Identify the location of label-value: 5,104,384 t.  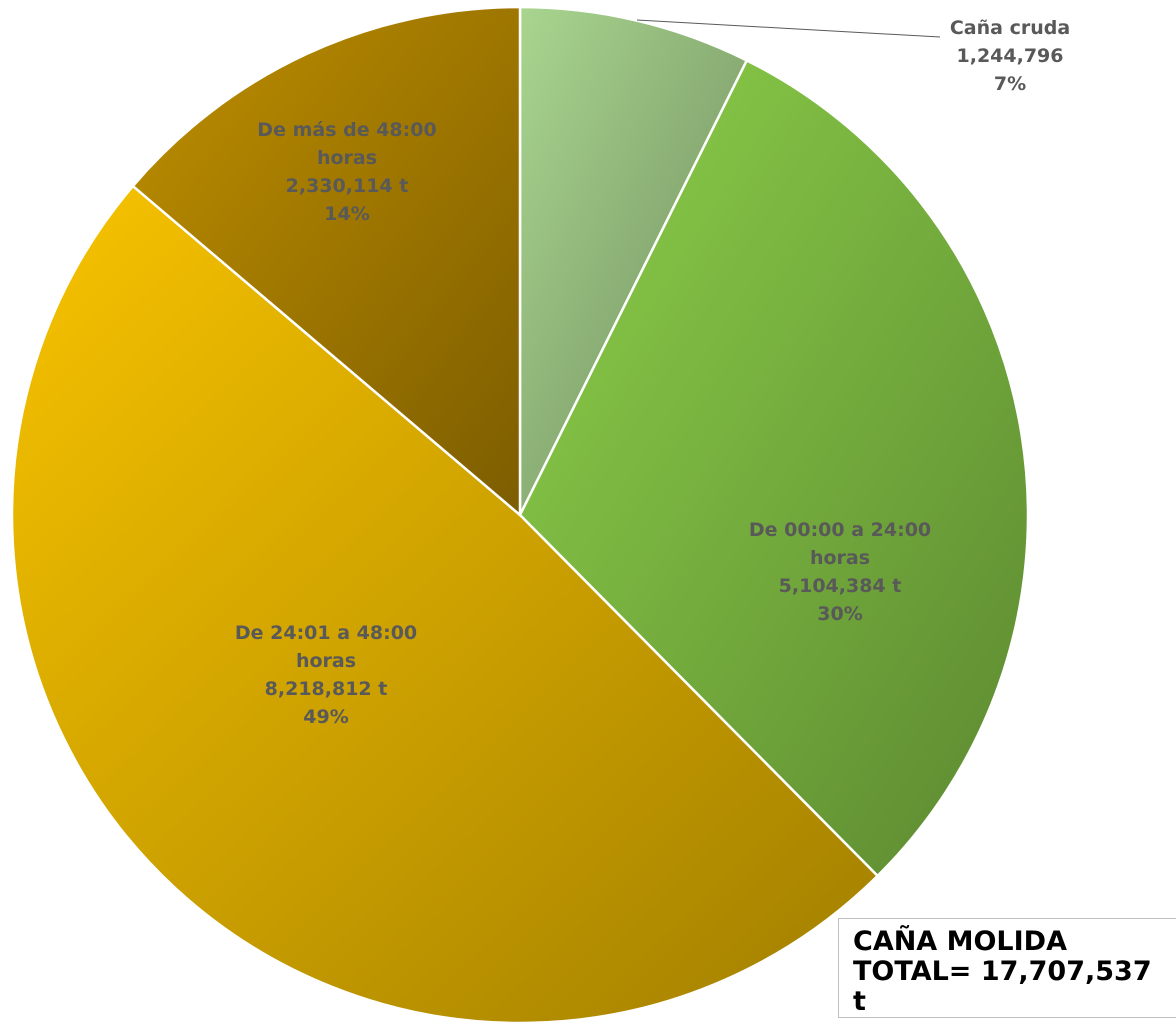
(840, 586).